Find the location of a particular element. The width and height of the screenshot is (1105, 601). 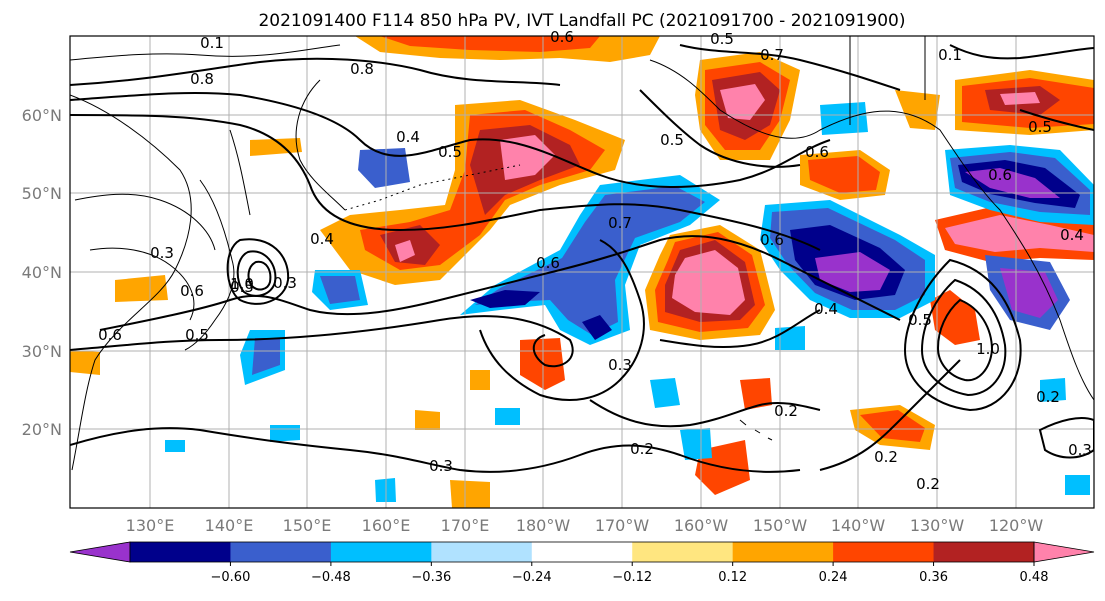

colorbar-tick-label: 0.48 is located at coordinates (1034, 577).